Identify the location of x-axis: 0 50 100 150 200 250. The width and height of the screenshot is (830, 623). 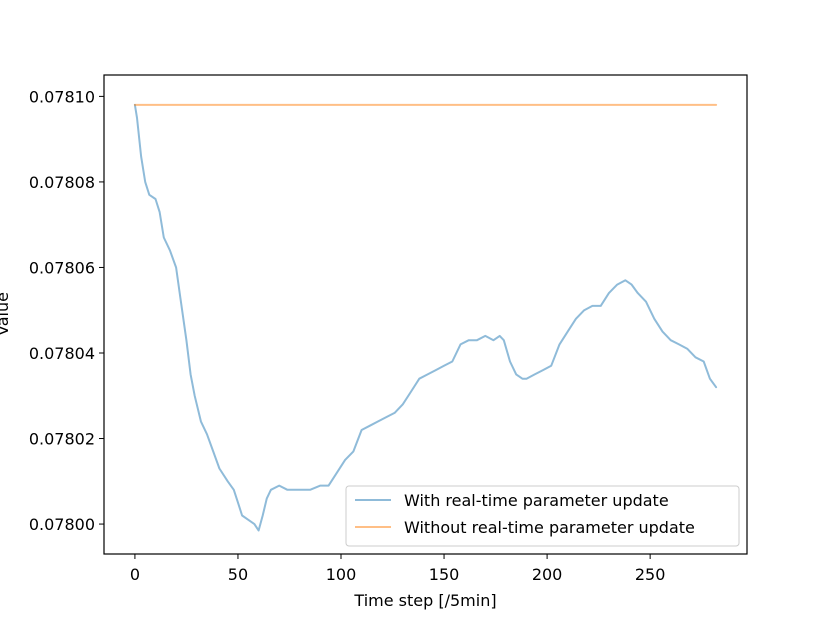
(398, 569).